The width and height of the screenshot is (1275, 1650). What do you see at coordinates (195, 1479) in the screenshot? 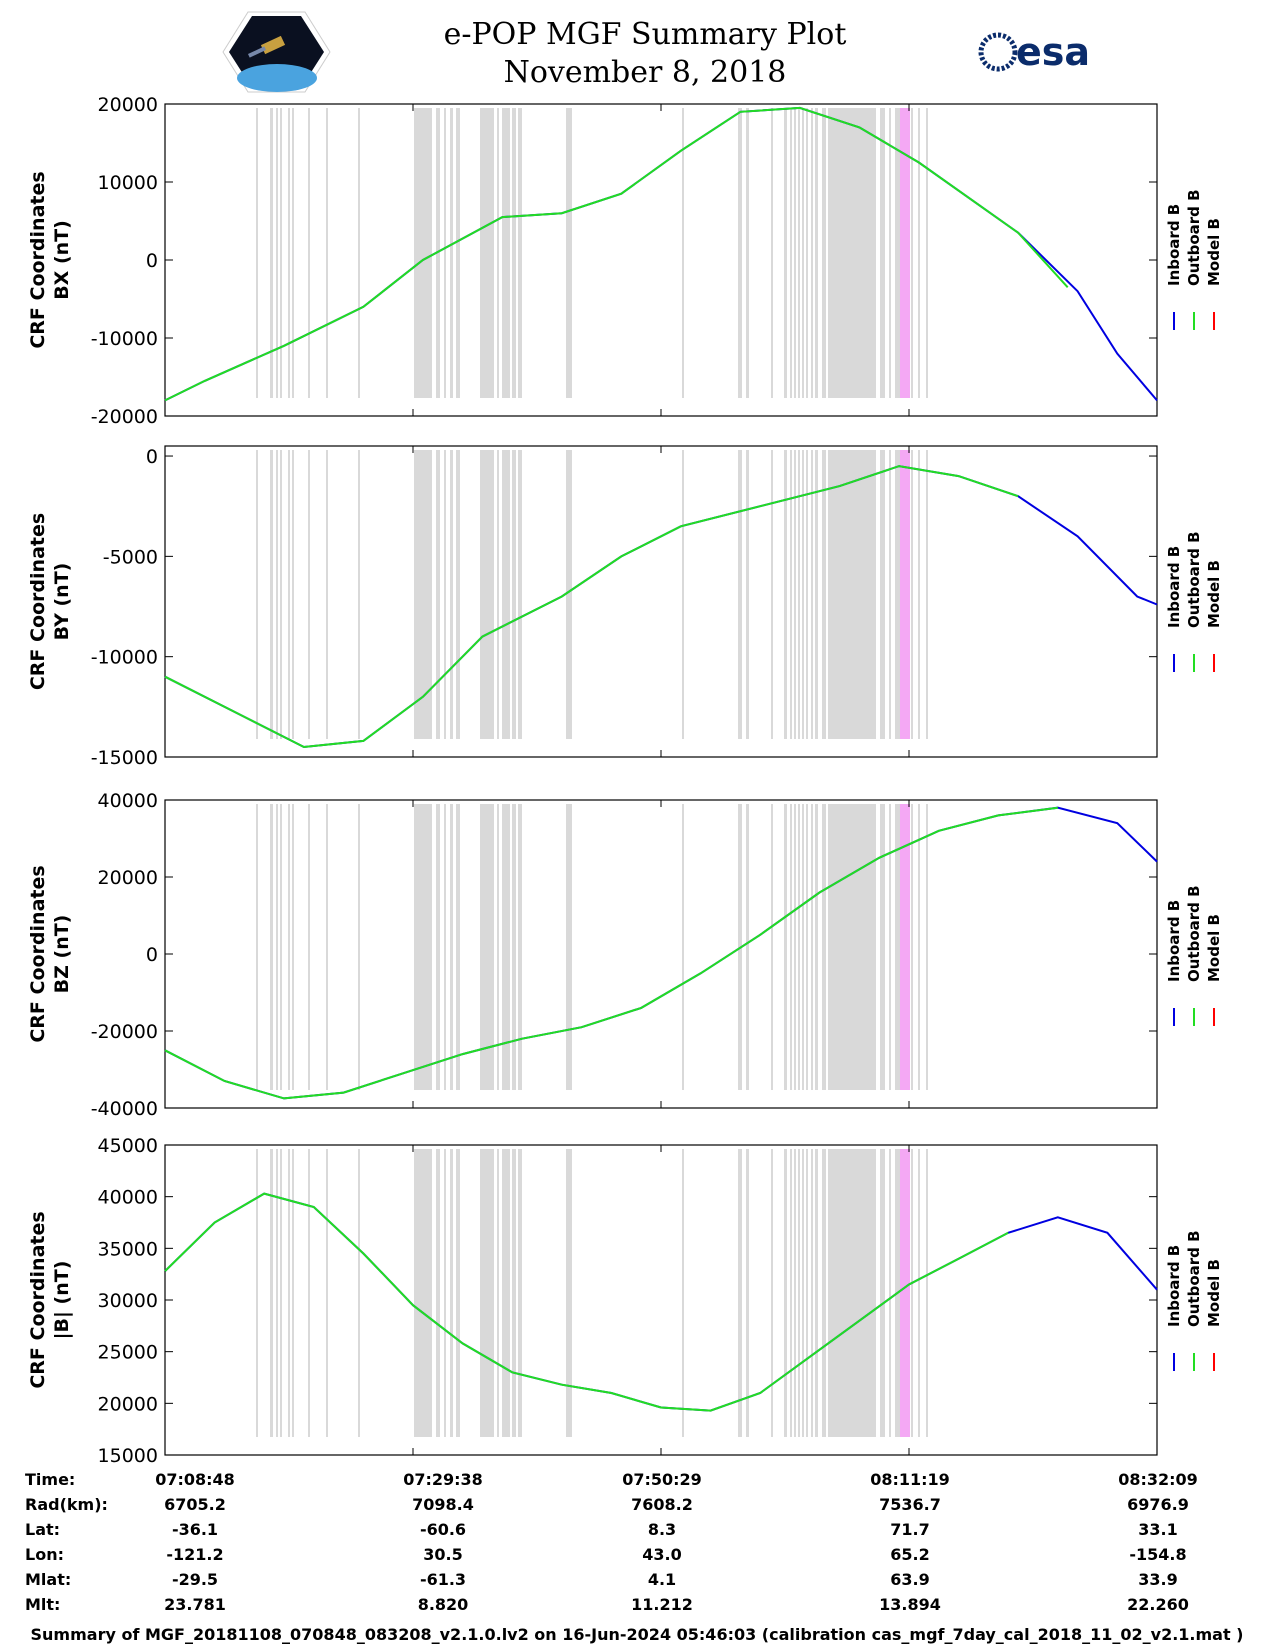
I see `info-cell: 07:08:48` at bounding box center [195, 1479].